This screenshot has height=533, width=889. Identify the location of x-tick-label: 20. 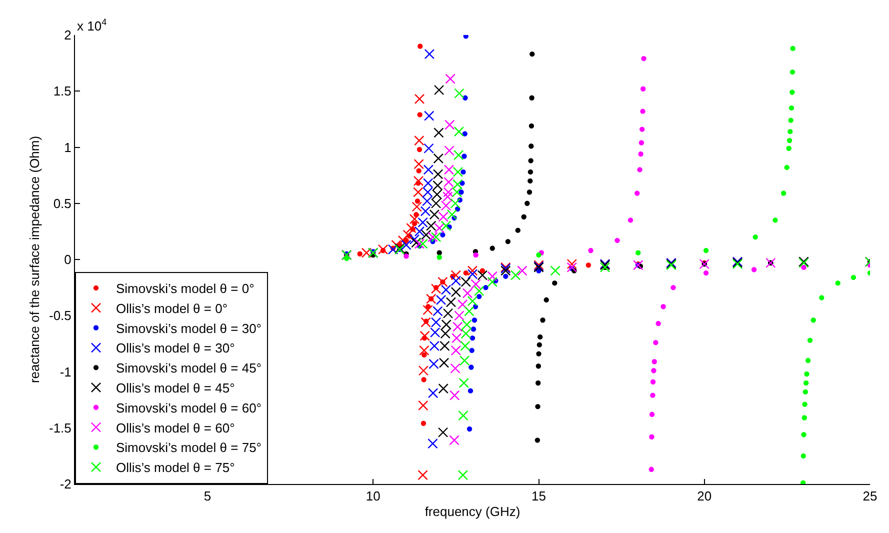
(704, 496).